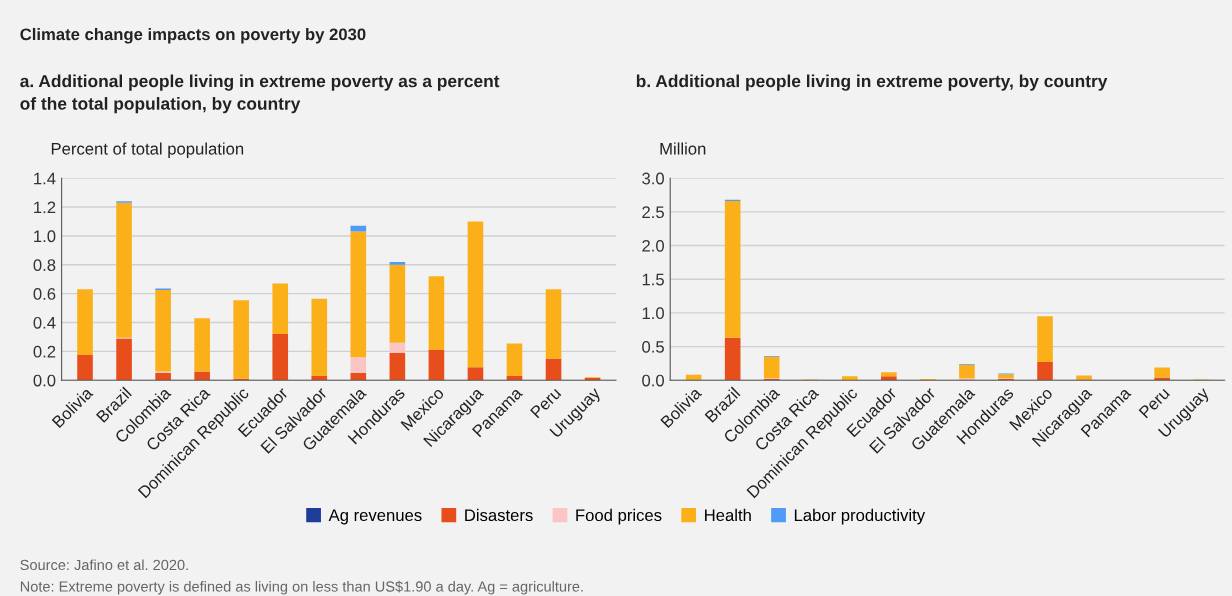 This screenshot has width=1232, height=596. Describe the element at coordinates (653, 245) in the screenshot. I see `y-tick-label: 2.0` at that location.